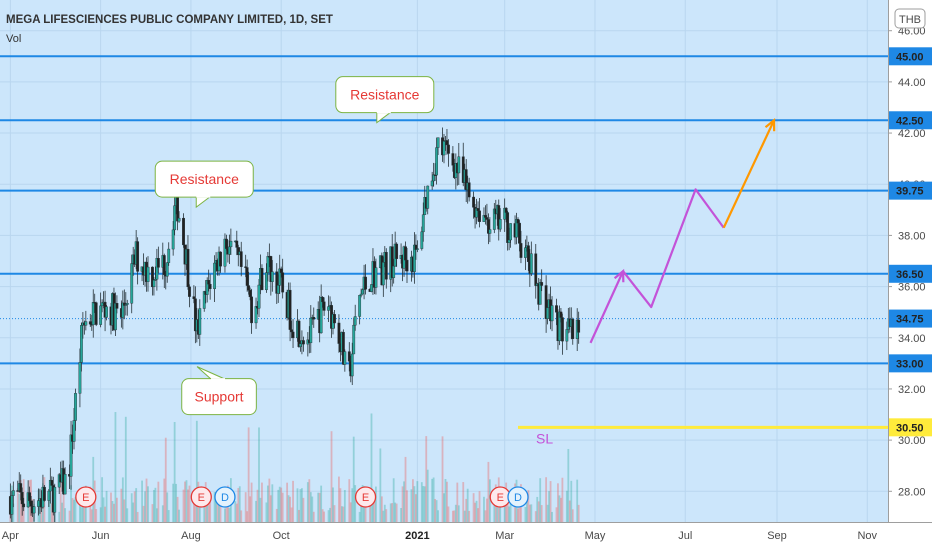 The height and width of the screenshot is (550, 932). I want to click on time-axis-panel, so click(466, 536).